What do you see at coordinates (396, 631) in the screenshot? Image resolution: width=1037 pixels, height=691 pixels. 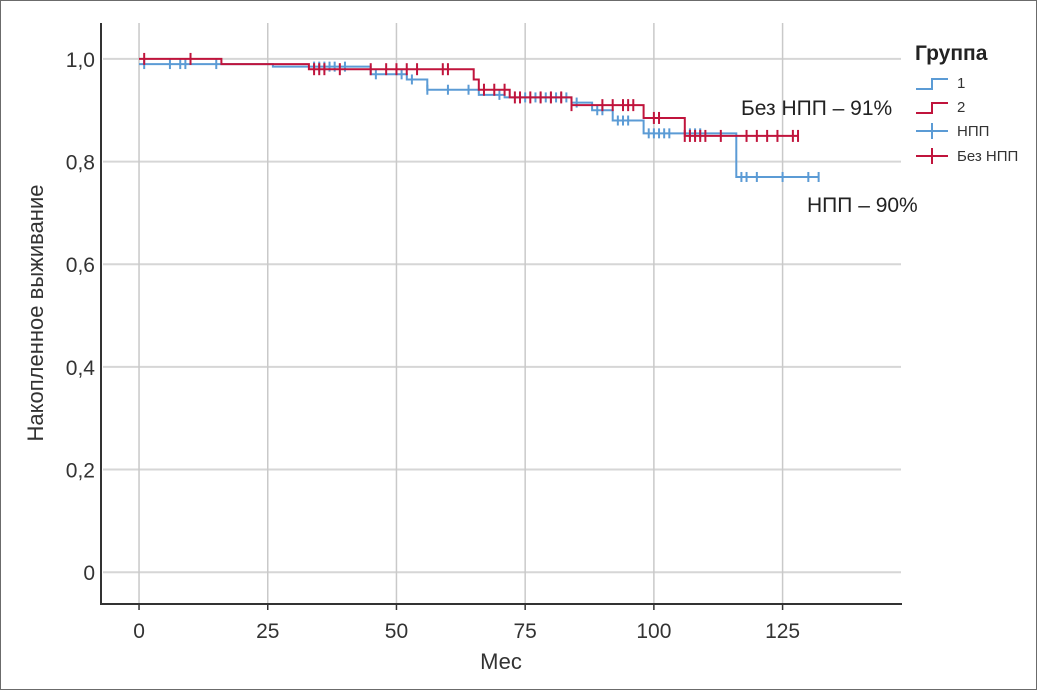 I see `x-tick-label: 50` at bounding box center [396, 631].